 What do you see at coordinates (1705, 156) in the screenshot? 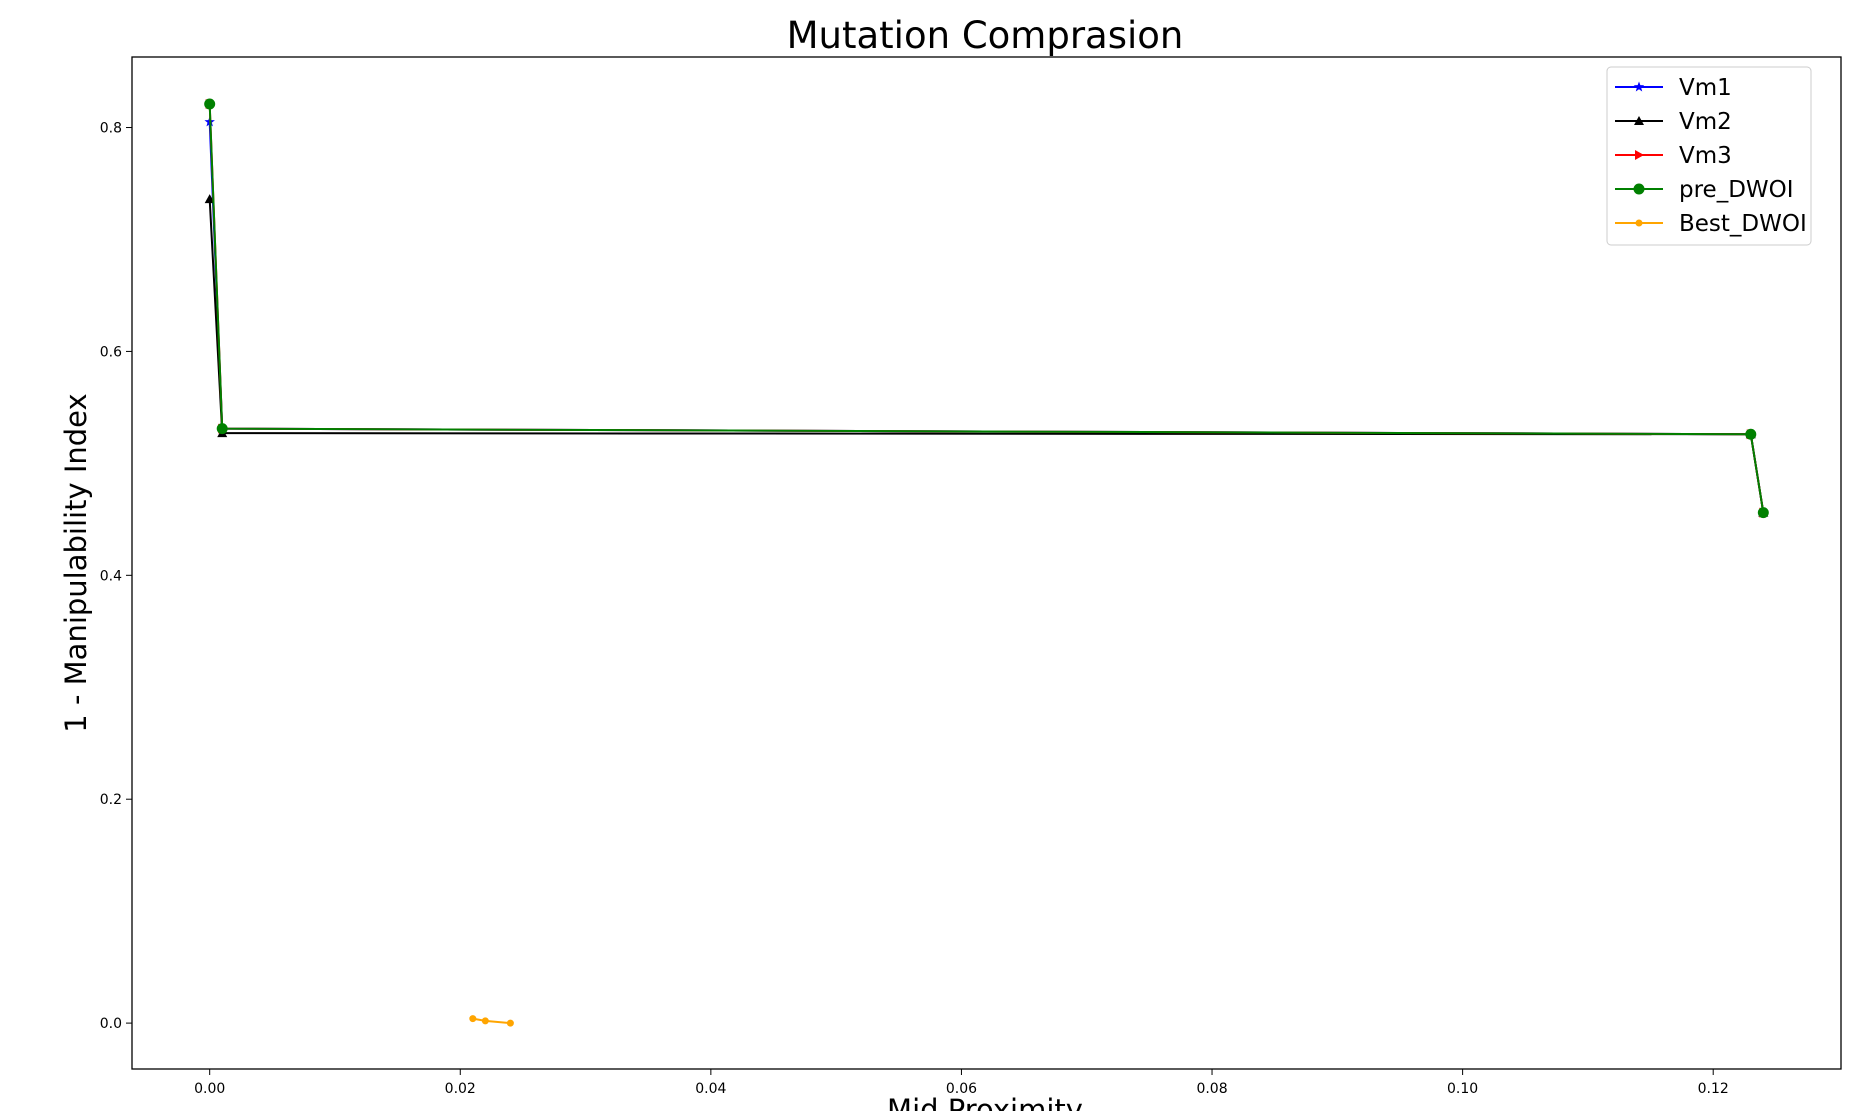
I see `legend-label-vm3: Vm3` at bounding box center [1705, 156].